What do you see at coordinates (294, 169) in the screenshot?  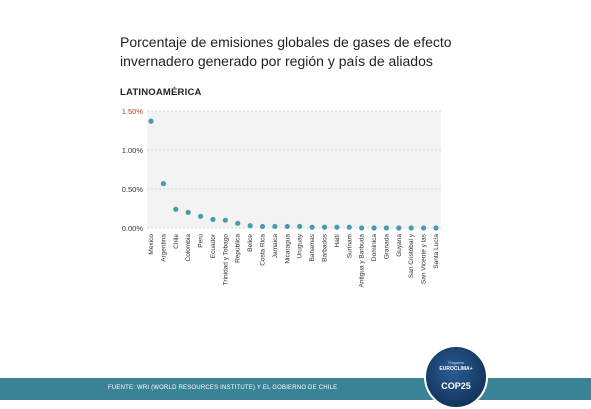 I see `plot-background` at bounding box center [294, 169].